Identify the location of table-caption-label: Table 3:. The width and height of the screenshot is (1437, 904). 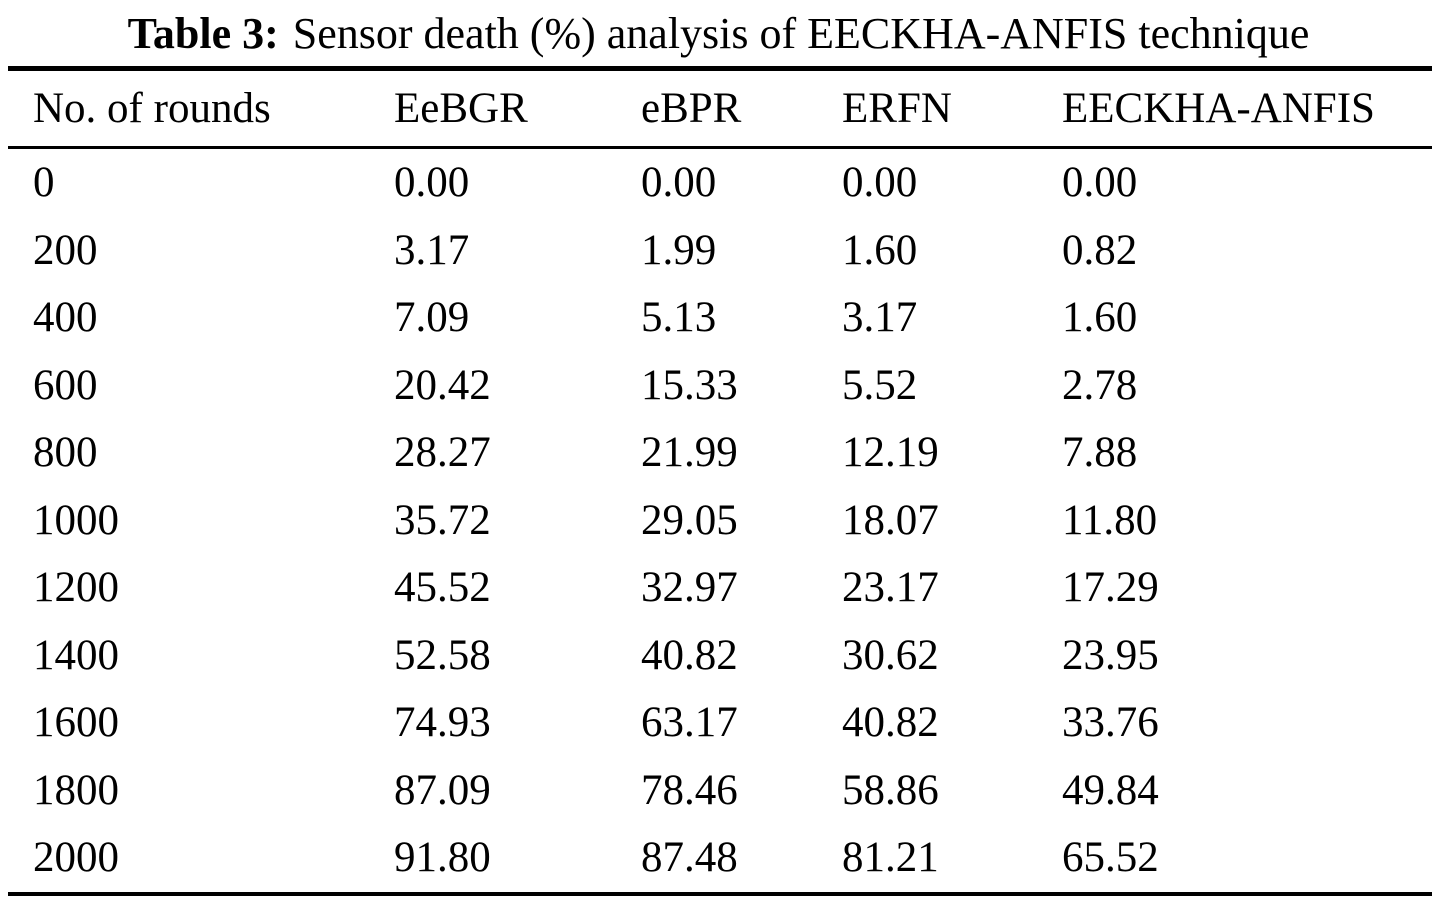
(203, 33).